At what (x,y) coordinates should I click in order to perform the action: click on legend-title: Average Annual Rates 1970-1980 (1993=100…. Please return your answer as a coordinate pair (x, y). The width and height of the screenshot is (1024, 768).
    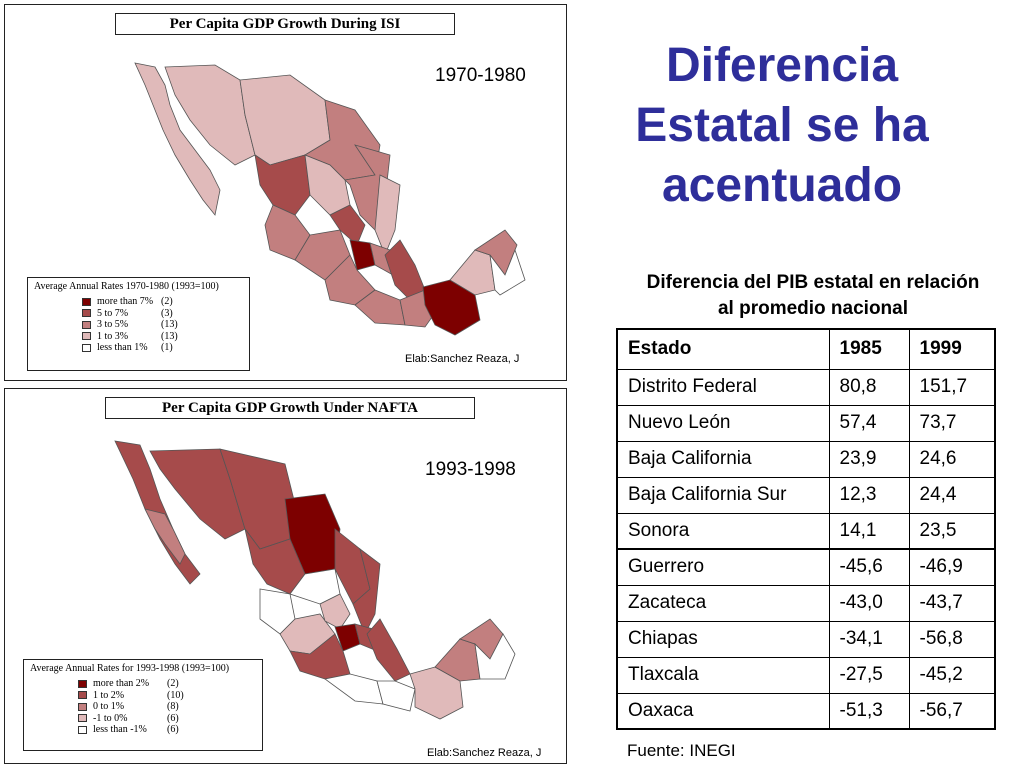
    Looking at the image, I should click on (126, 286).